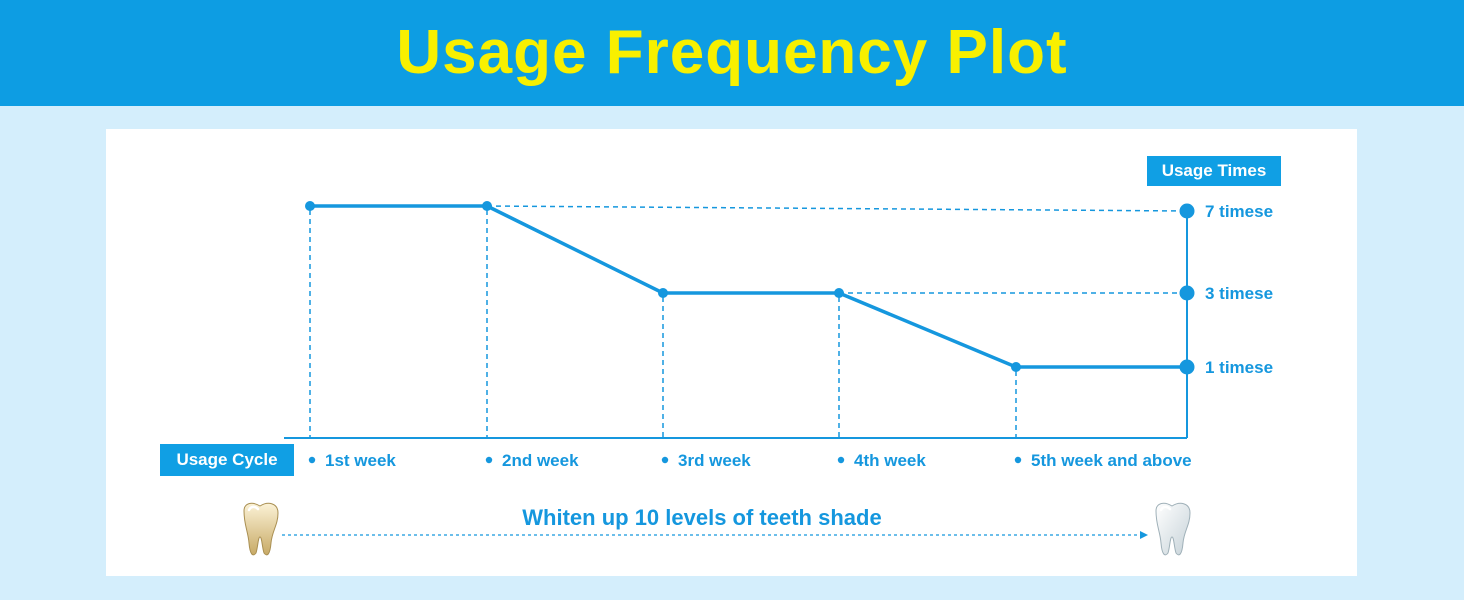 Image resolution: width=1464 pixels, height=600 pixels. Describe the element at coordinates (540, 460) in the screenshot. I see `x-tick-label: 2nd week` at that location.